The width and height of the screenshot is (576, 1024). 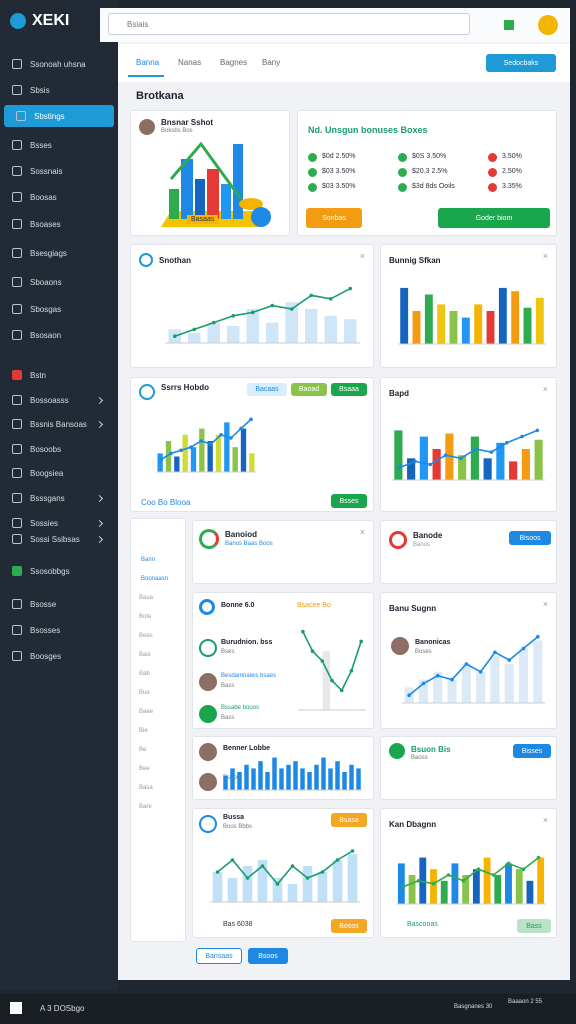 I want to click on subnav-item: Basa, so click(x=146, y=788).